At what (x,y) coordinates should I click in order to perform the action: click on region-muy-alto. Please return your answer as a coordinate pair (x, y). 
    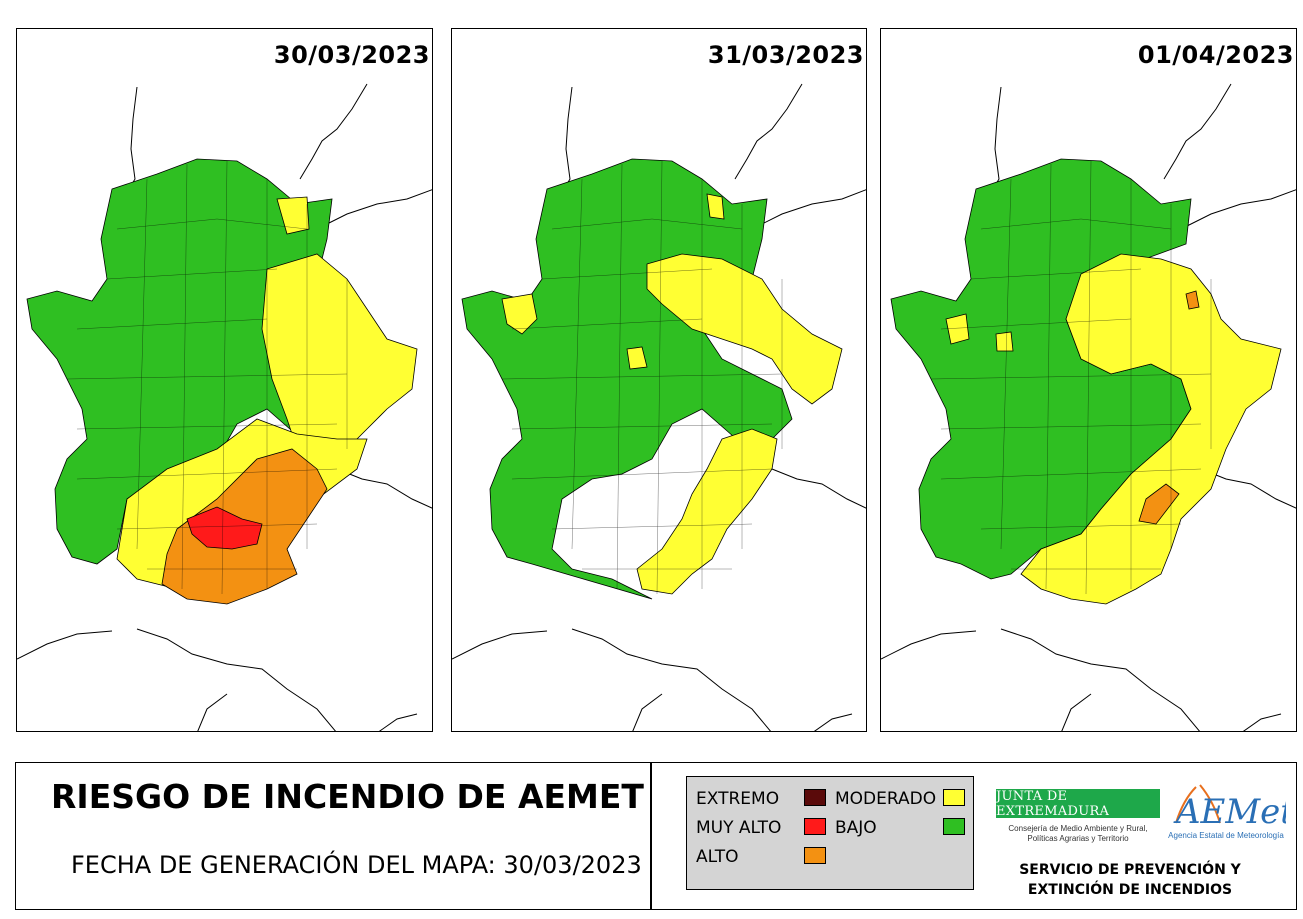
    Looking at the image, I should click on (224, 528).